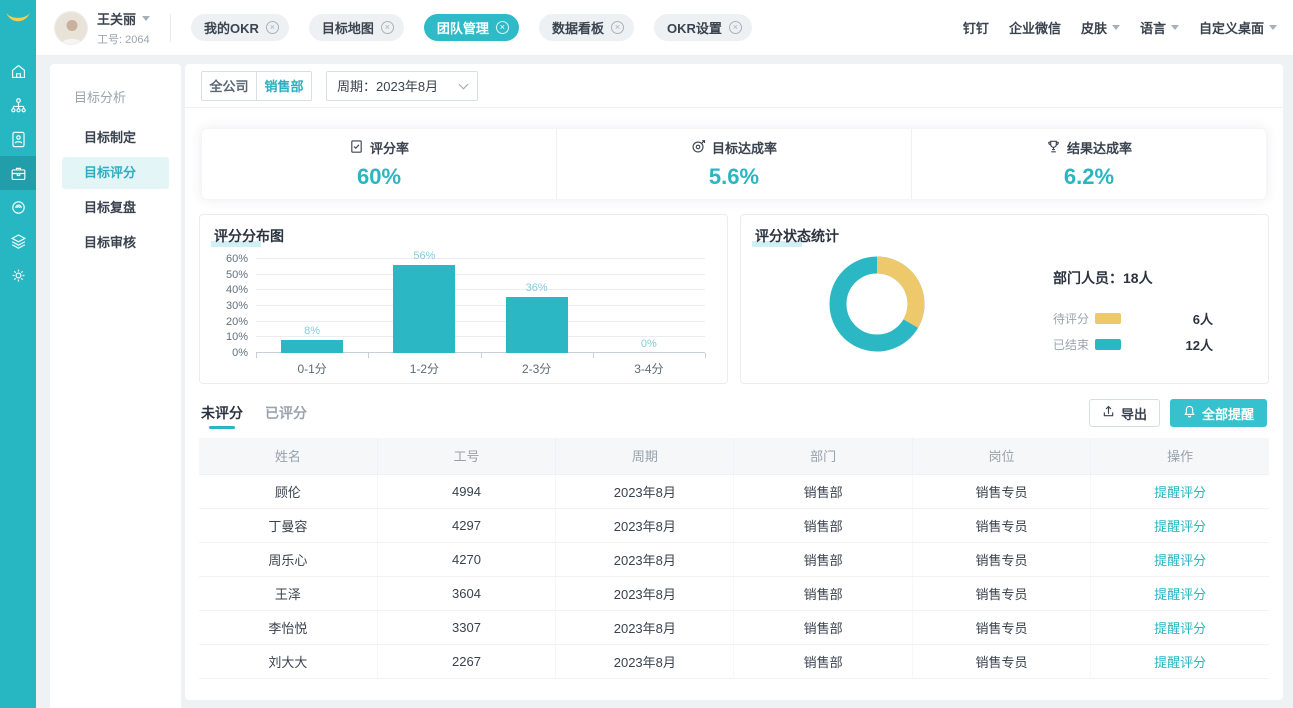  I want to click on score-tabs: 未评分 已评分, so click(254, 413).